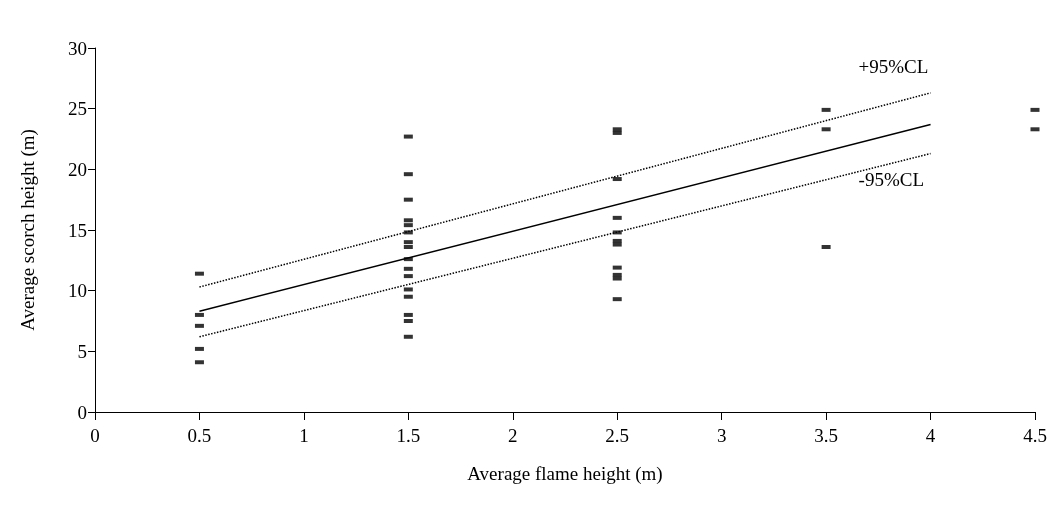 This screenshot has width=1051, height=507. What do you see at coordinates (77, 230) in the screenshot?
I see `y-tick-label: 15` at bounding box center [77, 230].